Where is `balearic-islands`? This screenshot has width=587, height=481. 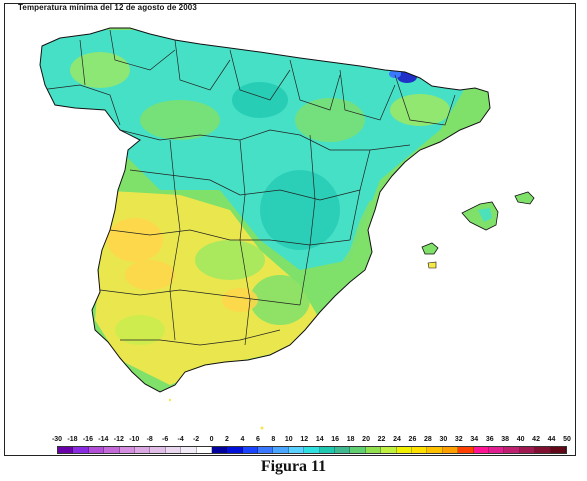
balearic-islands is located at coordinates (478, 230).